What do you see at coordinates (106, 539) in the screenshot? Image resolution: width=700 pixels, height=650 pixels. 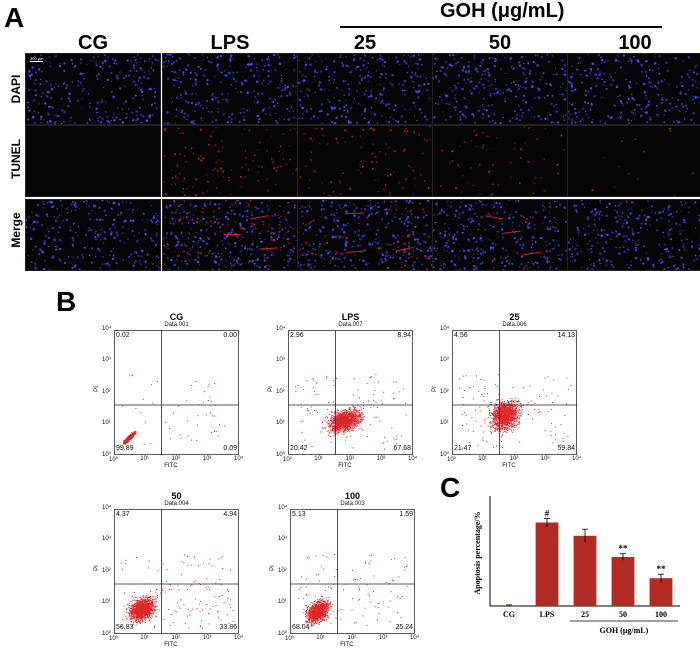 I see `flow-plot-3-y-tick-3: 10³` at bounding box center [106, 539].